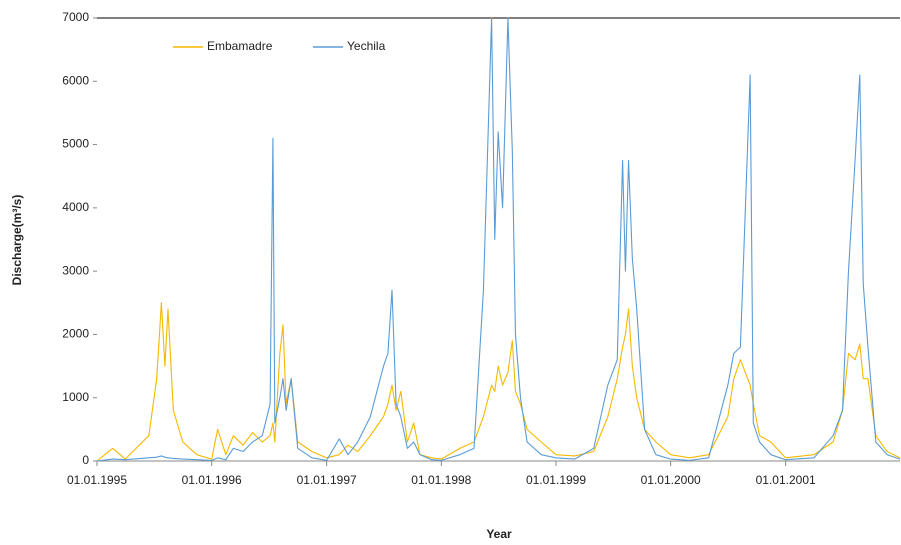 The width and height of the screenshot is (901, 545). I want to click on x-tick-label: 01.01.2001, so click(786, 480).